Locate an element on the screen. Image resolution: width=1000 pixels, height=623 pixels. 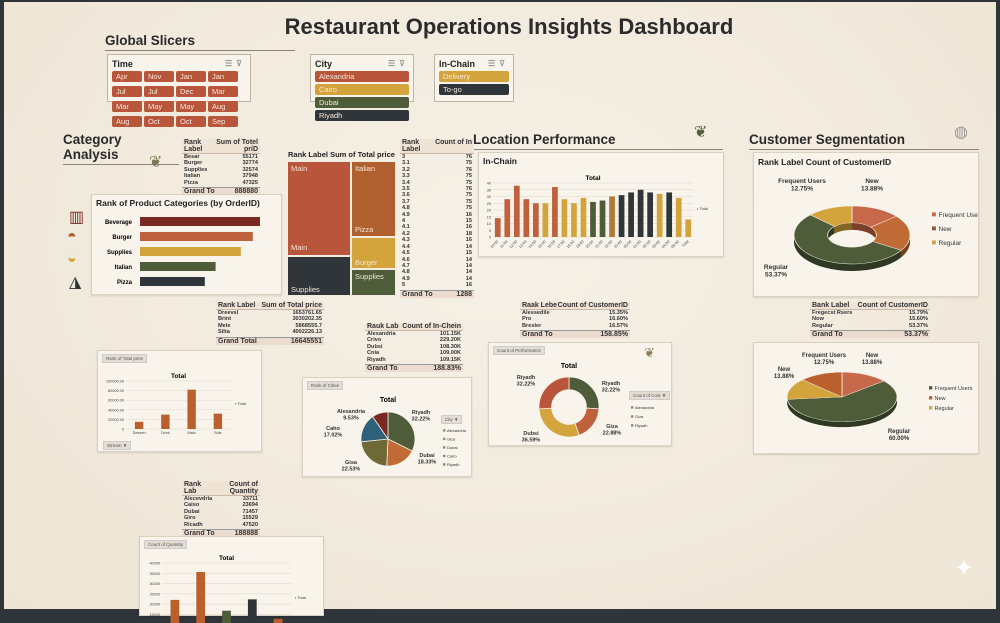
time-slicer-item: Nov is located at coordinates (159, 76).